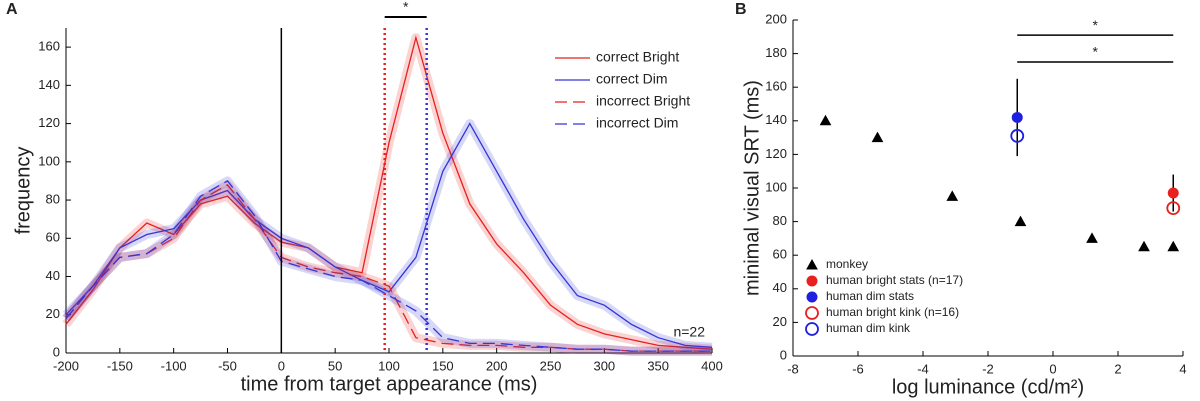  I want to click on x-tick-label: 400, so click(712, 365).